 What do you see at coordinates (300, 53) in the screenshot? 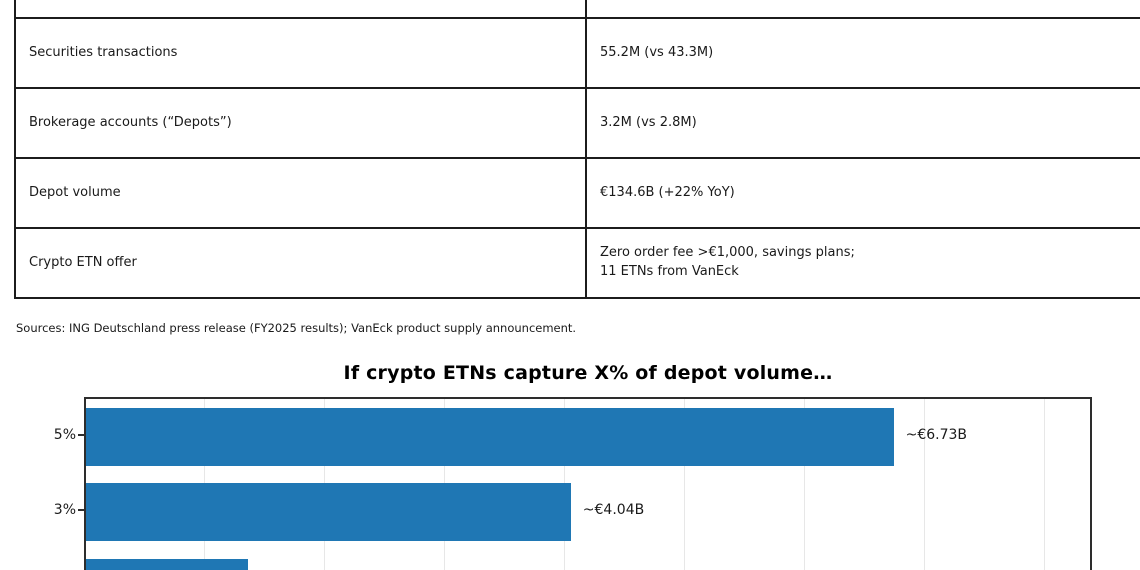
I see `table-cell-label: Securities transactions` at bounding box center [300, 53].